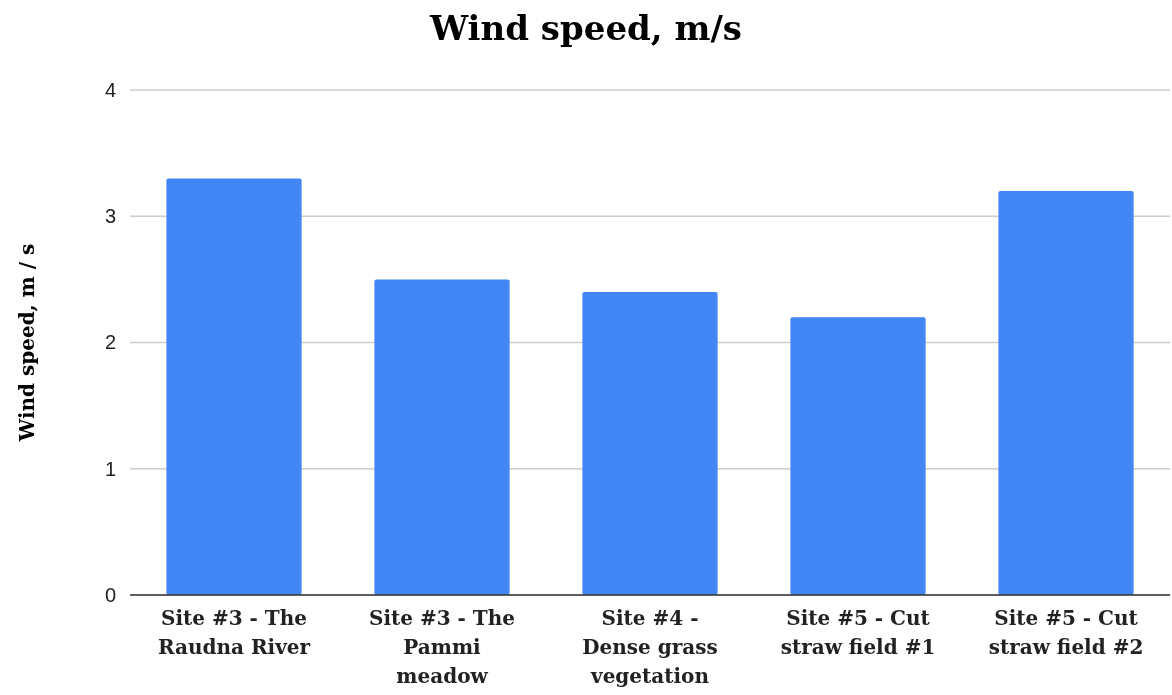  I want to click on x-tick-label: Site #3 - The Raudna River, so click(234, 633).